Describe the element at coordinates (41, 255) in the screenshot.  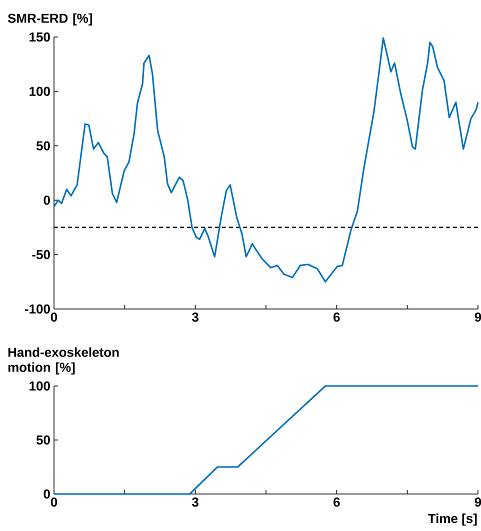
I see `y-tick-label: -50` at that location.